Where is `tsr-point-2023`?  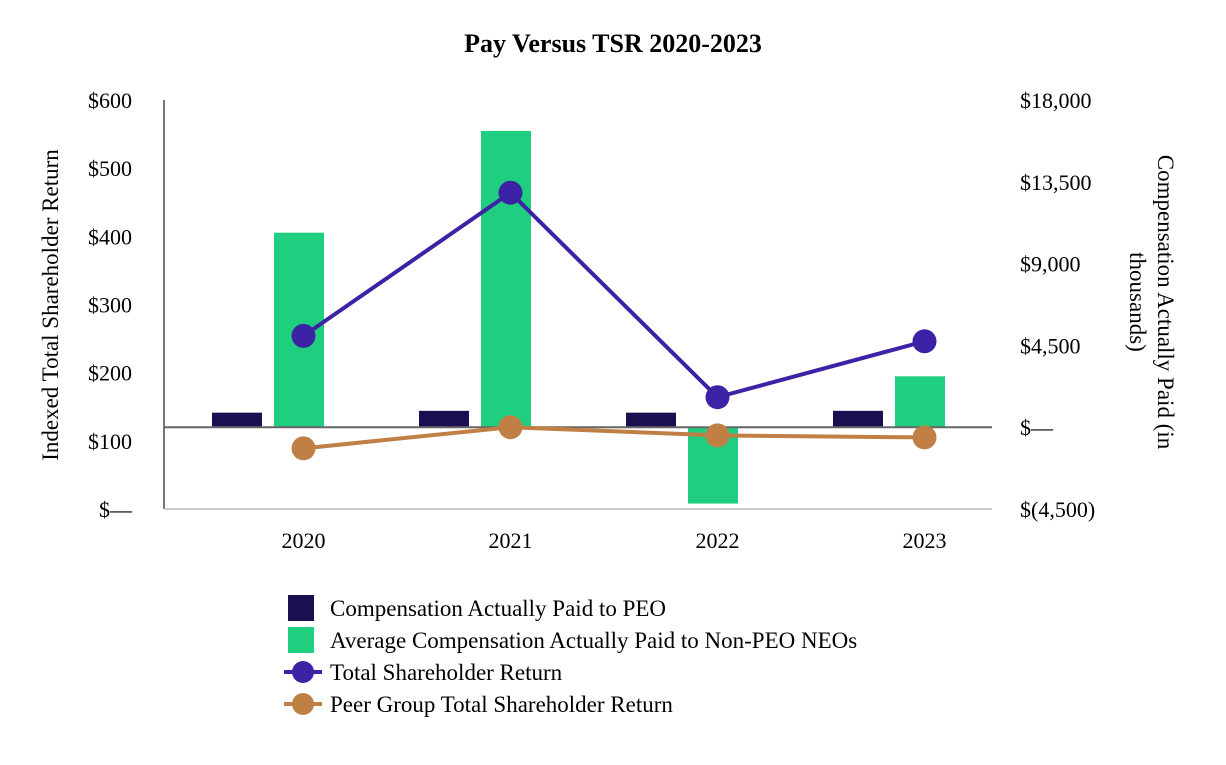 tsr-point-2023 is located at coordinates (924, 341).